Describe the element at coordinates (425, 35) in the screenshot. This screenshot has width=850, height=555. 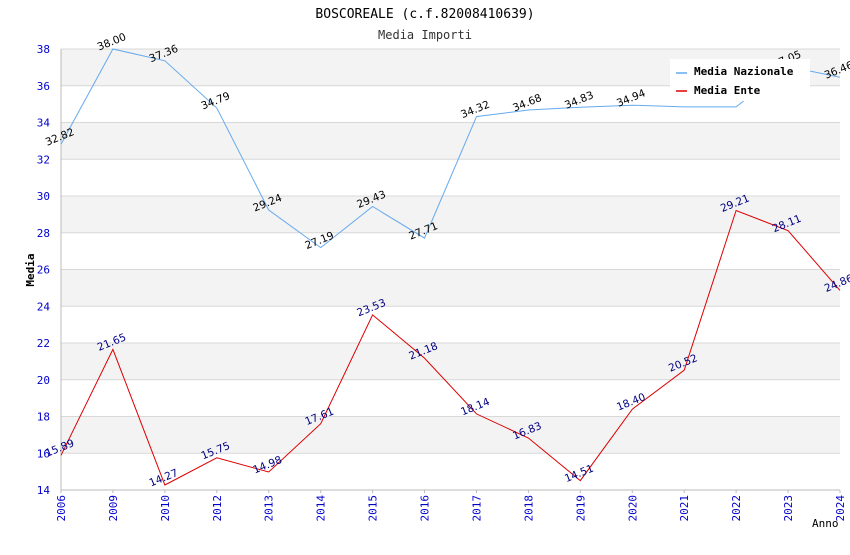
I see `chart-subtitle: Media Importi` at that location.